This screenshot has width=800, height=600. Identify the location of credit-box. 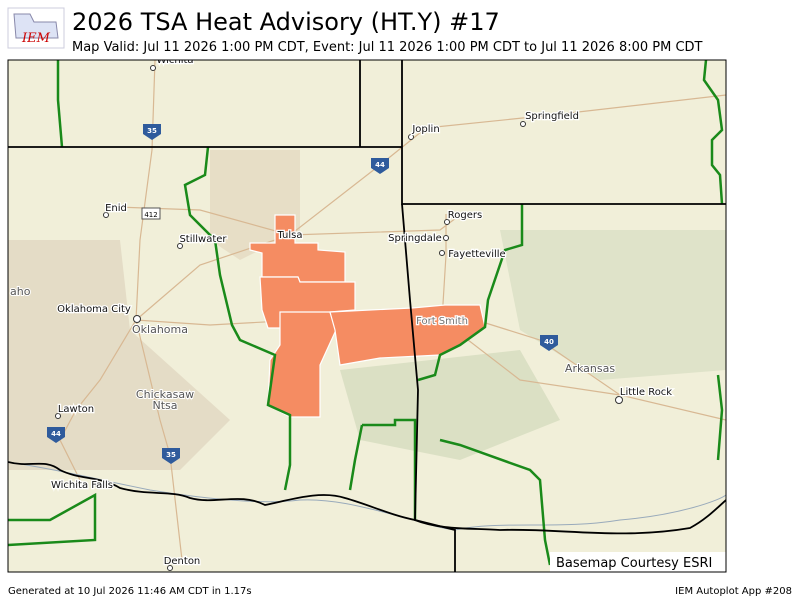
(638, 562).